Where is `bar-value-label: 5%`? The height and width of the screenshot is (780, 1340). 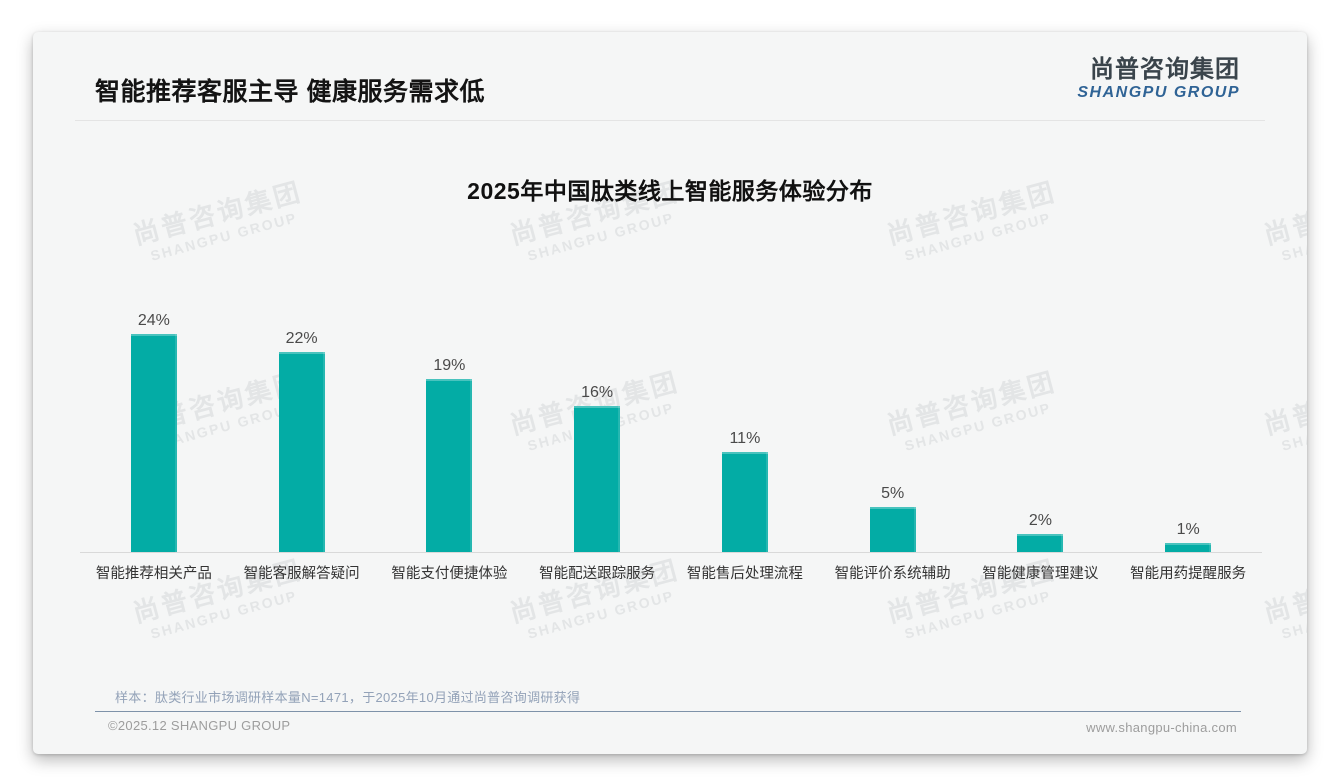
bar-value-label: 5% is located at coordinates (893, 493).